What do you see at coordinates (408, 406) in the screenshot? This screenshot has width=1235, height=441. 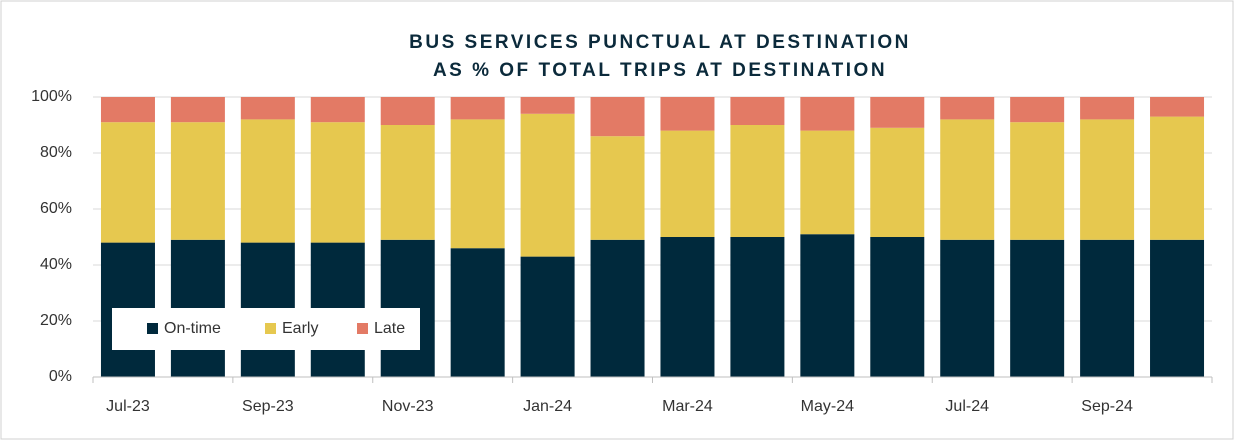 I see `x-tick-label: Nov-23` at bounding box center [408, 406].